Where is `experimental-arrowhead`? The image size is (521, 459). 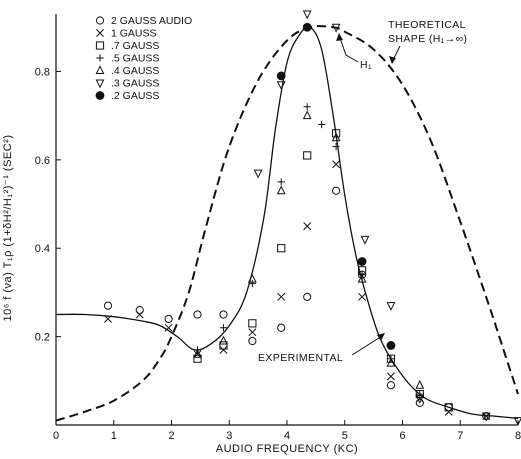
experimental-arrowhead is located at coordinates (381, 337).